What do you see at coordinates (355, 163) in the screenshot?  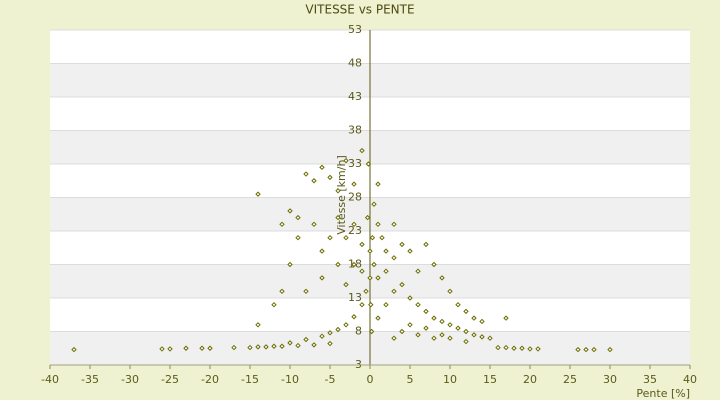 I see `y-tick-label: 33` at bounding box center [355, 163].